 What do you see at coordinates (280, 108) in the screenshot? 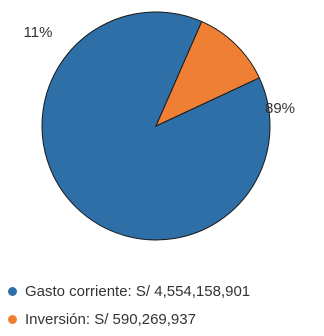
I see `slice-percent-label-gasto-corriente: 89%` at bounding box center [280, 108].